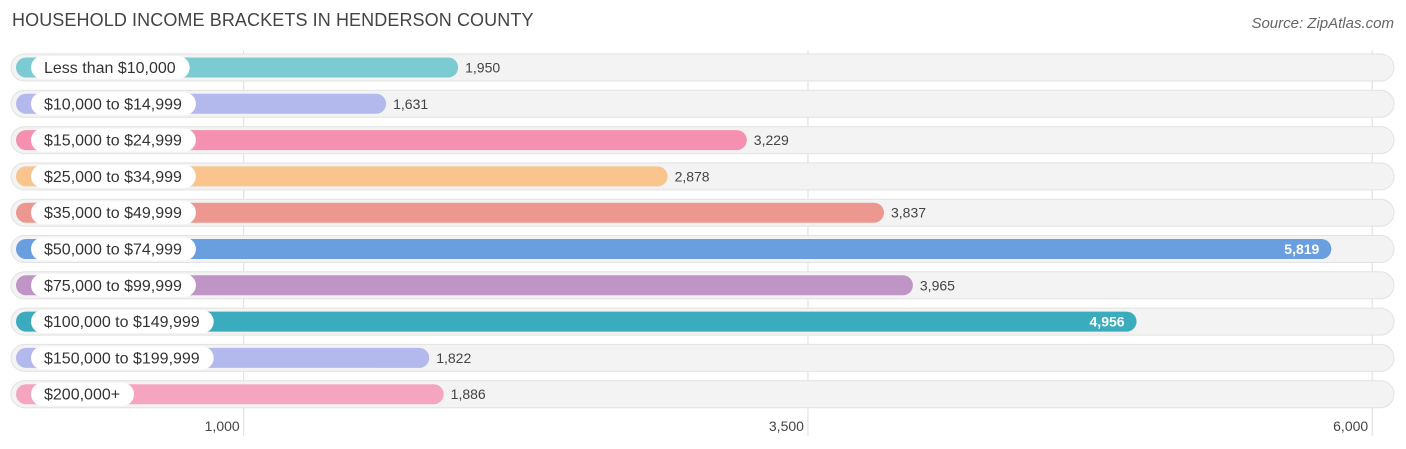 The image size is (1406, 449). I want to click on value-label: 1,822, so click(453, 358).